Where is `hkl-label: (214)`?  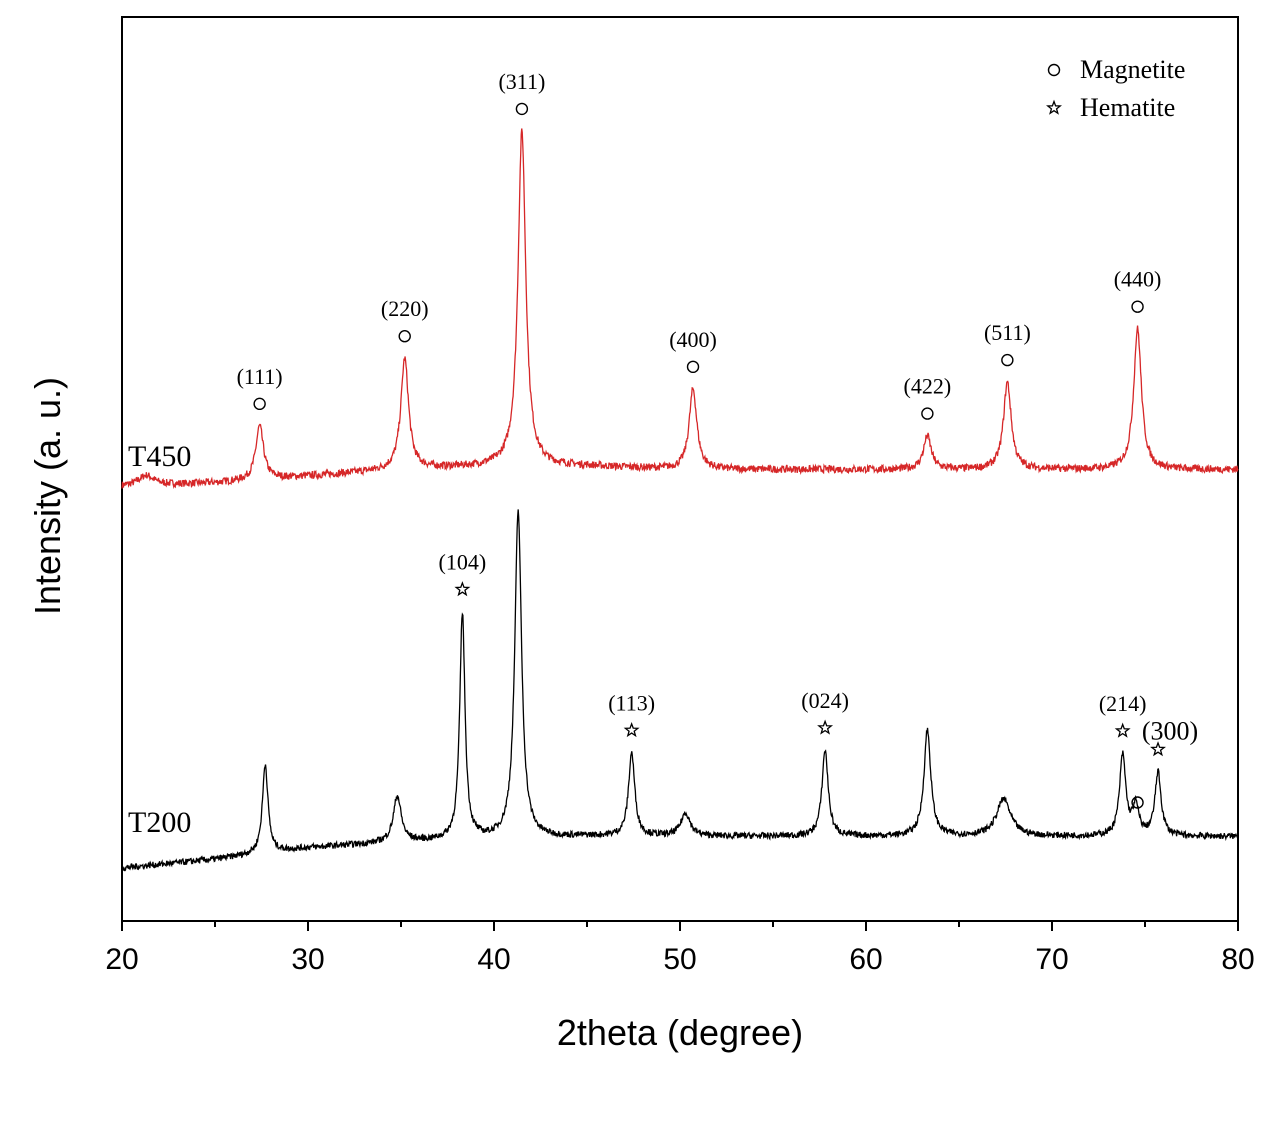 hkl-label: (214) is located at coordinates (1123, 703).